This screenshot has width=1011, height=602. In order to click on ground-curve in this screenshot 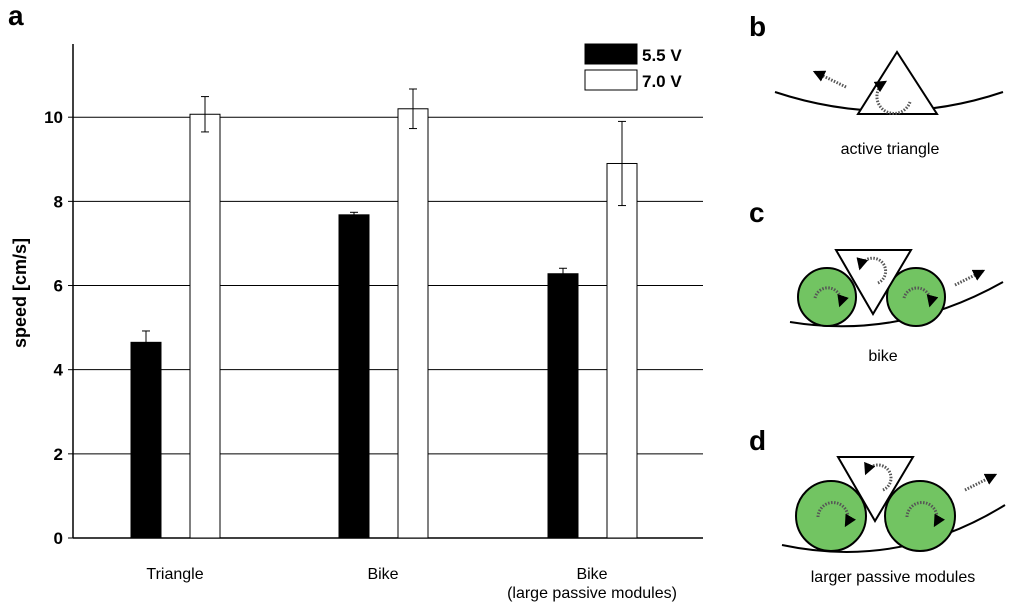, I will do `click(893, 528)`.